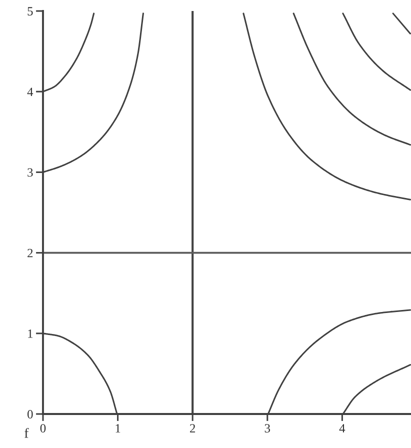 The height and width of the screenshot is (448, 411). I want to click on x-tick-label: 1, so click(118, 428).